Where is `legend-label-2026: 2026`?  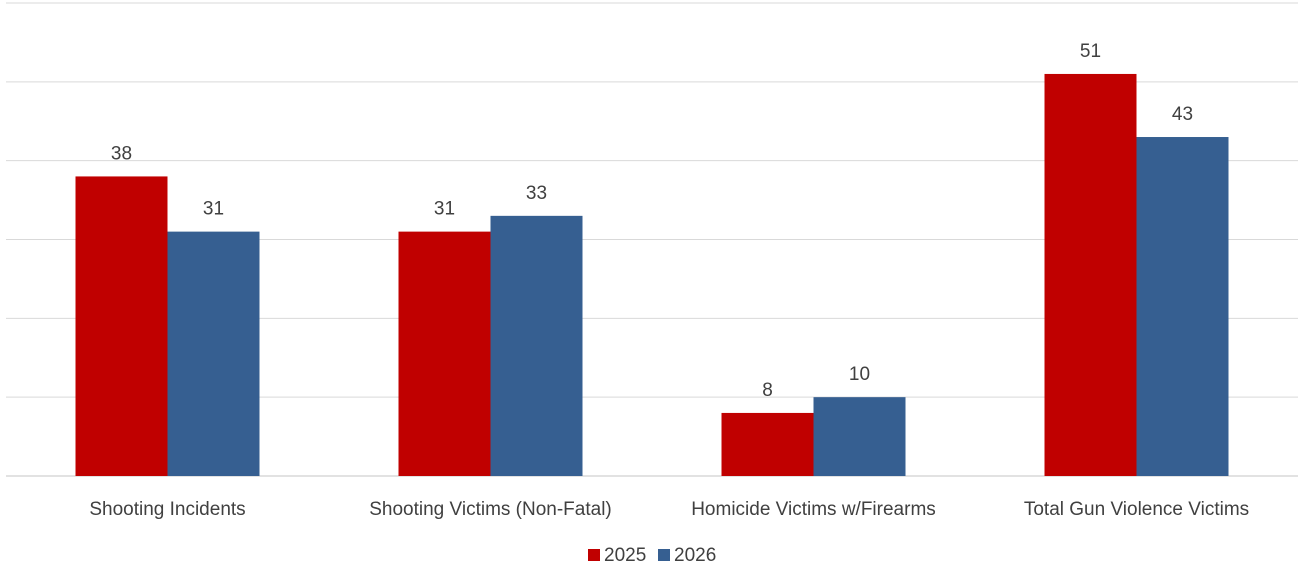 legend-label-2026: 2026 is located at coordinates (695, 555).